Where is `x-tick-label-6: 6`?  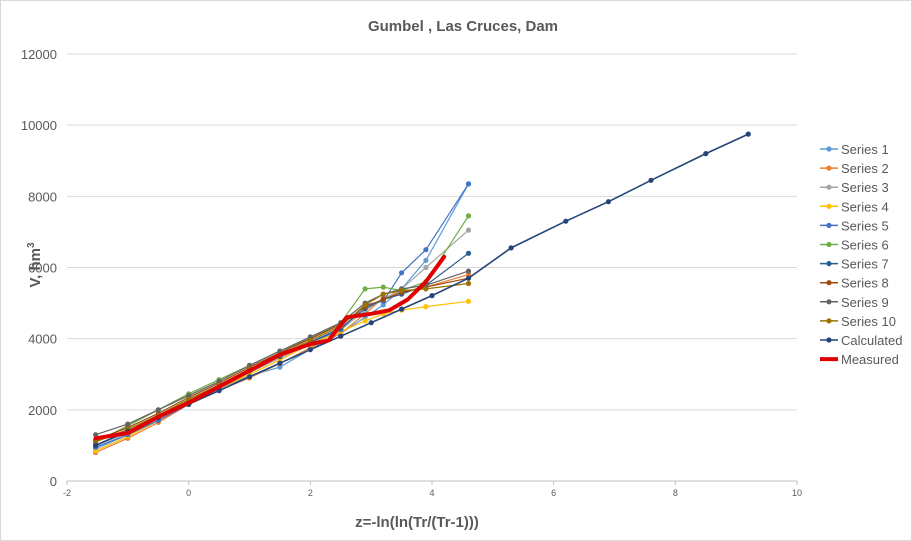 x-tick-label-6: 6 is located at coordinates (553, 493).